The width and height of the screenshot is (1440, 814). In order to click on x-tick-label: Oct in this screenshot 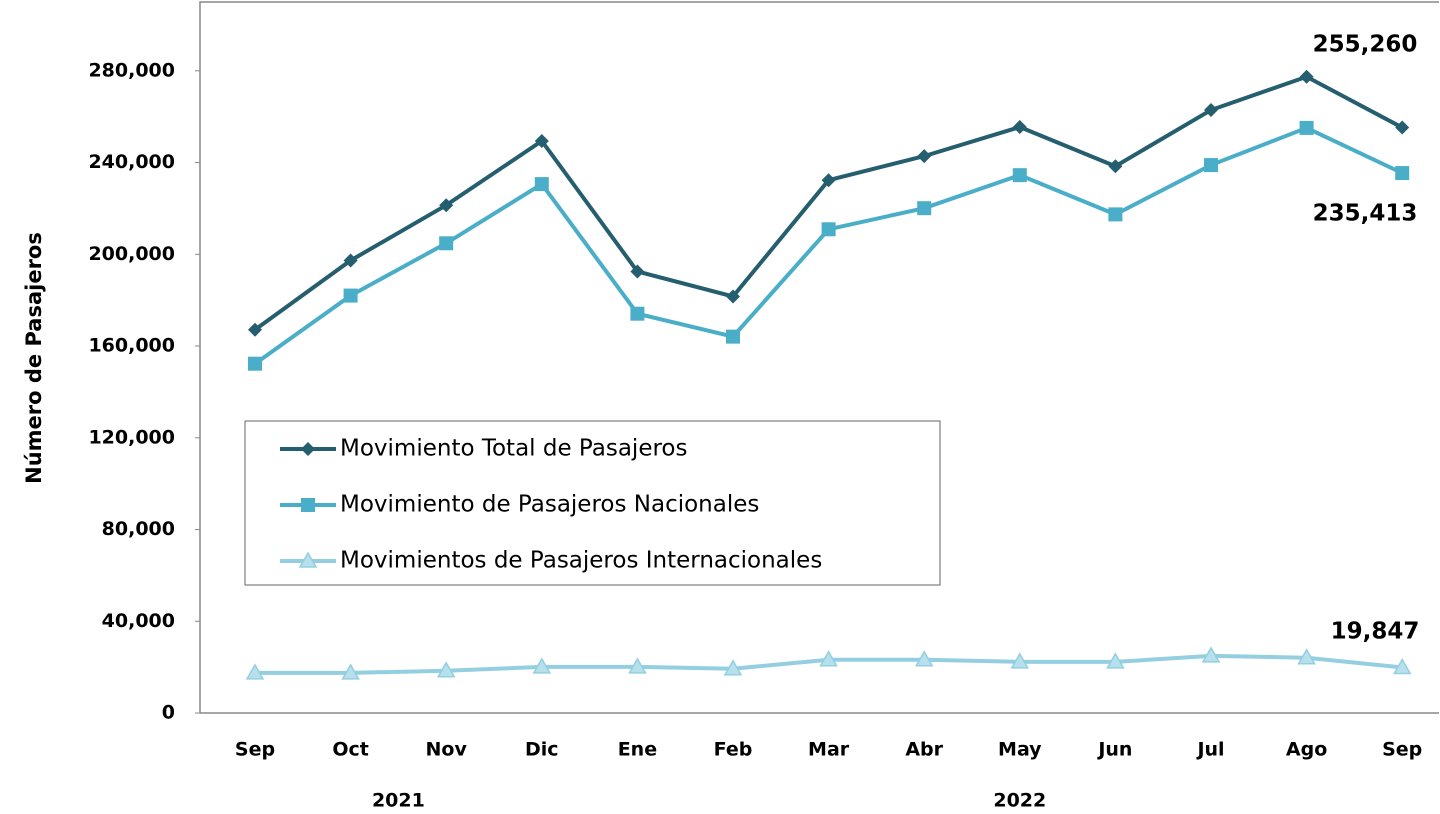, I will do `click(350, 750)`.